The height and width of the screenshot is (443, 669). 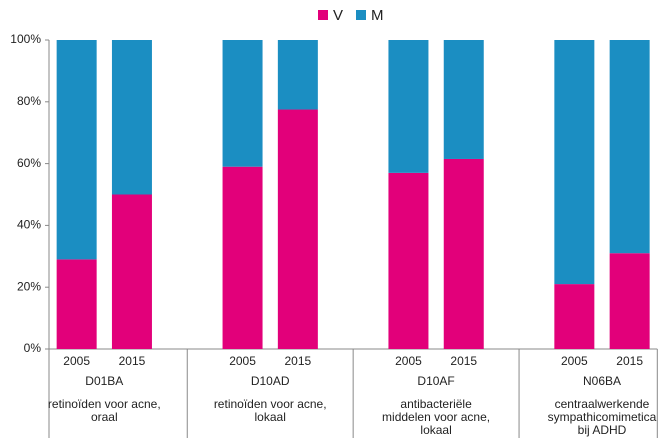 I want to click on group-description: middelen voor acne,, so click(x=436, y=417).